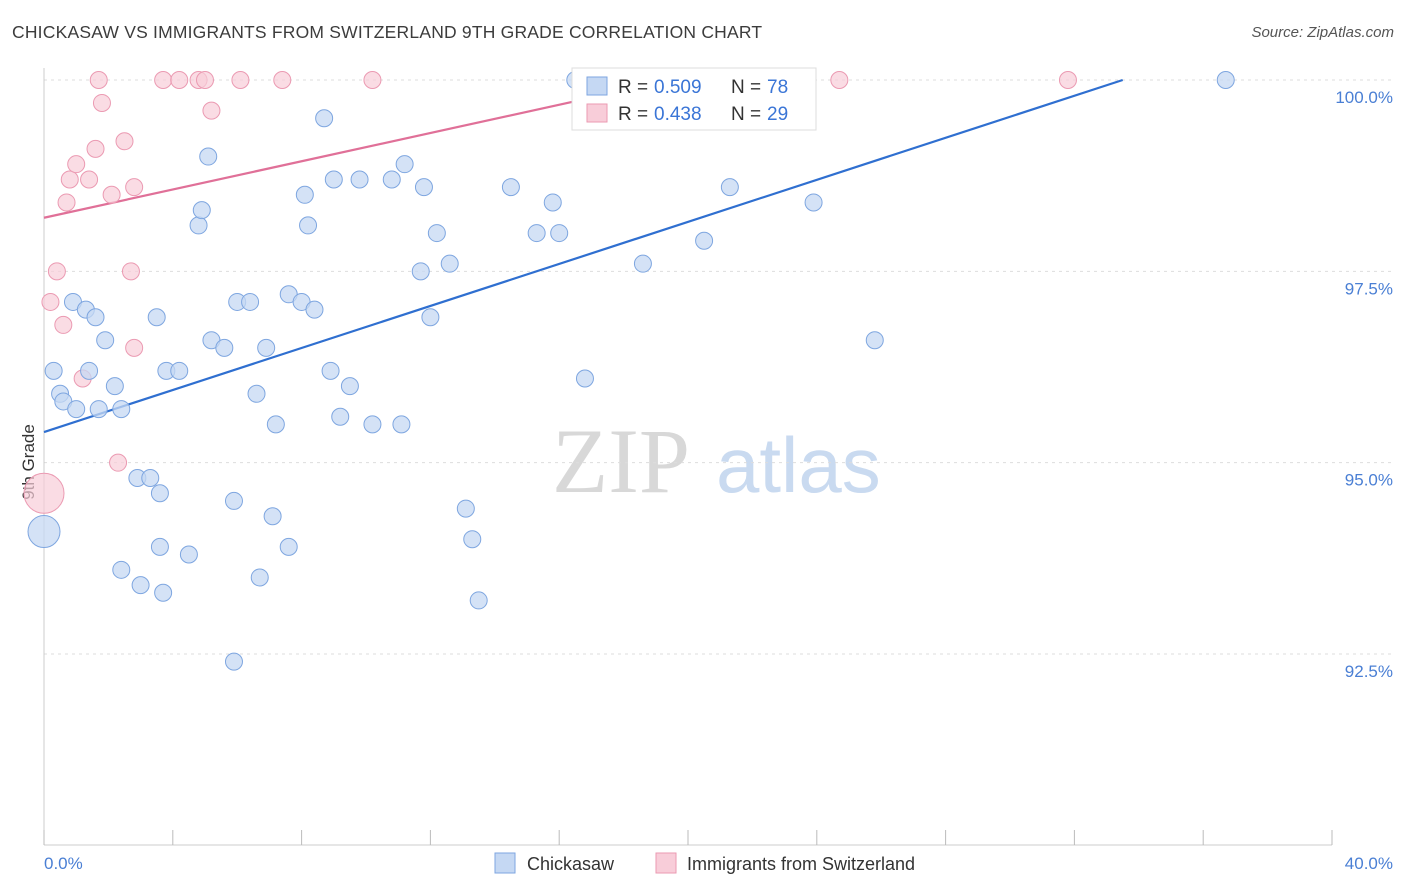 This screenshot has height=892, width=1406. I want to click on y-tick-labels: 100.0% 97.5% 95.0% 92.5%, so click(1364, 384).